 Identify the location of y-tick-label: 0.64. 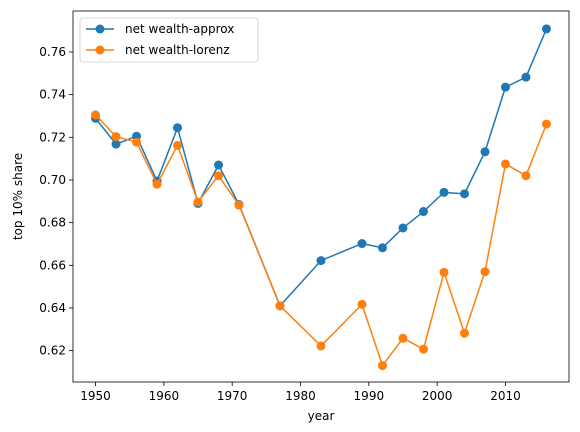
(52, 308).